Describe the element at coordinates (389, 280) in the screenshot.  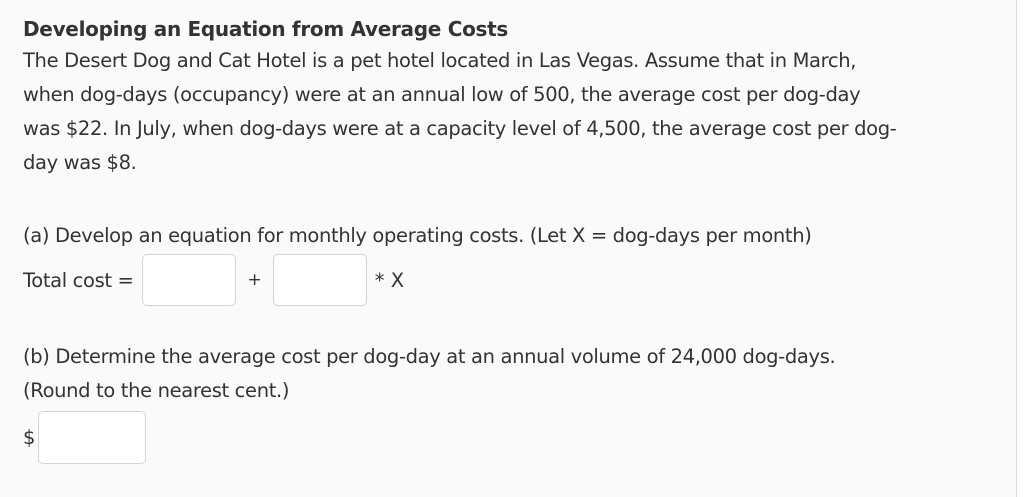
I see `times-x-label: * X` at that location.